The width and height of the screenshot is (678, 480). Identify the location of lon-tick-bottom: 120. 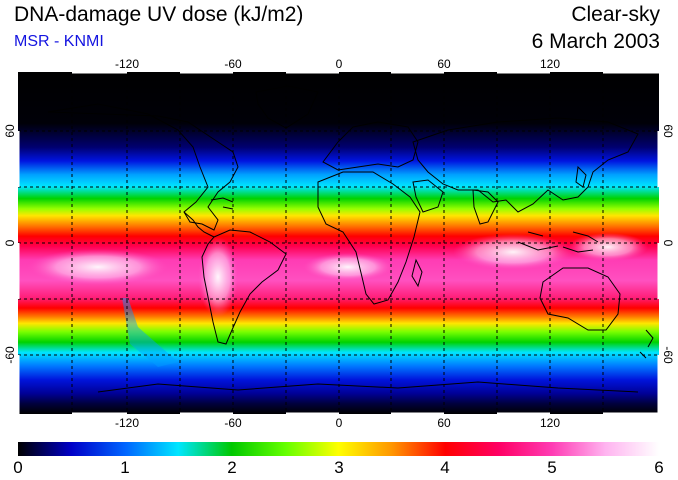
(550, 423).